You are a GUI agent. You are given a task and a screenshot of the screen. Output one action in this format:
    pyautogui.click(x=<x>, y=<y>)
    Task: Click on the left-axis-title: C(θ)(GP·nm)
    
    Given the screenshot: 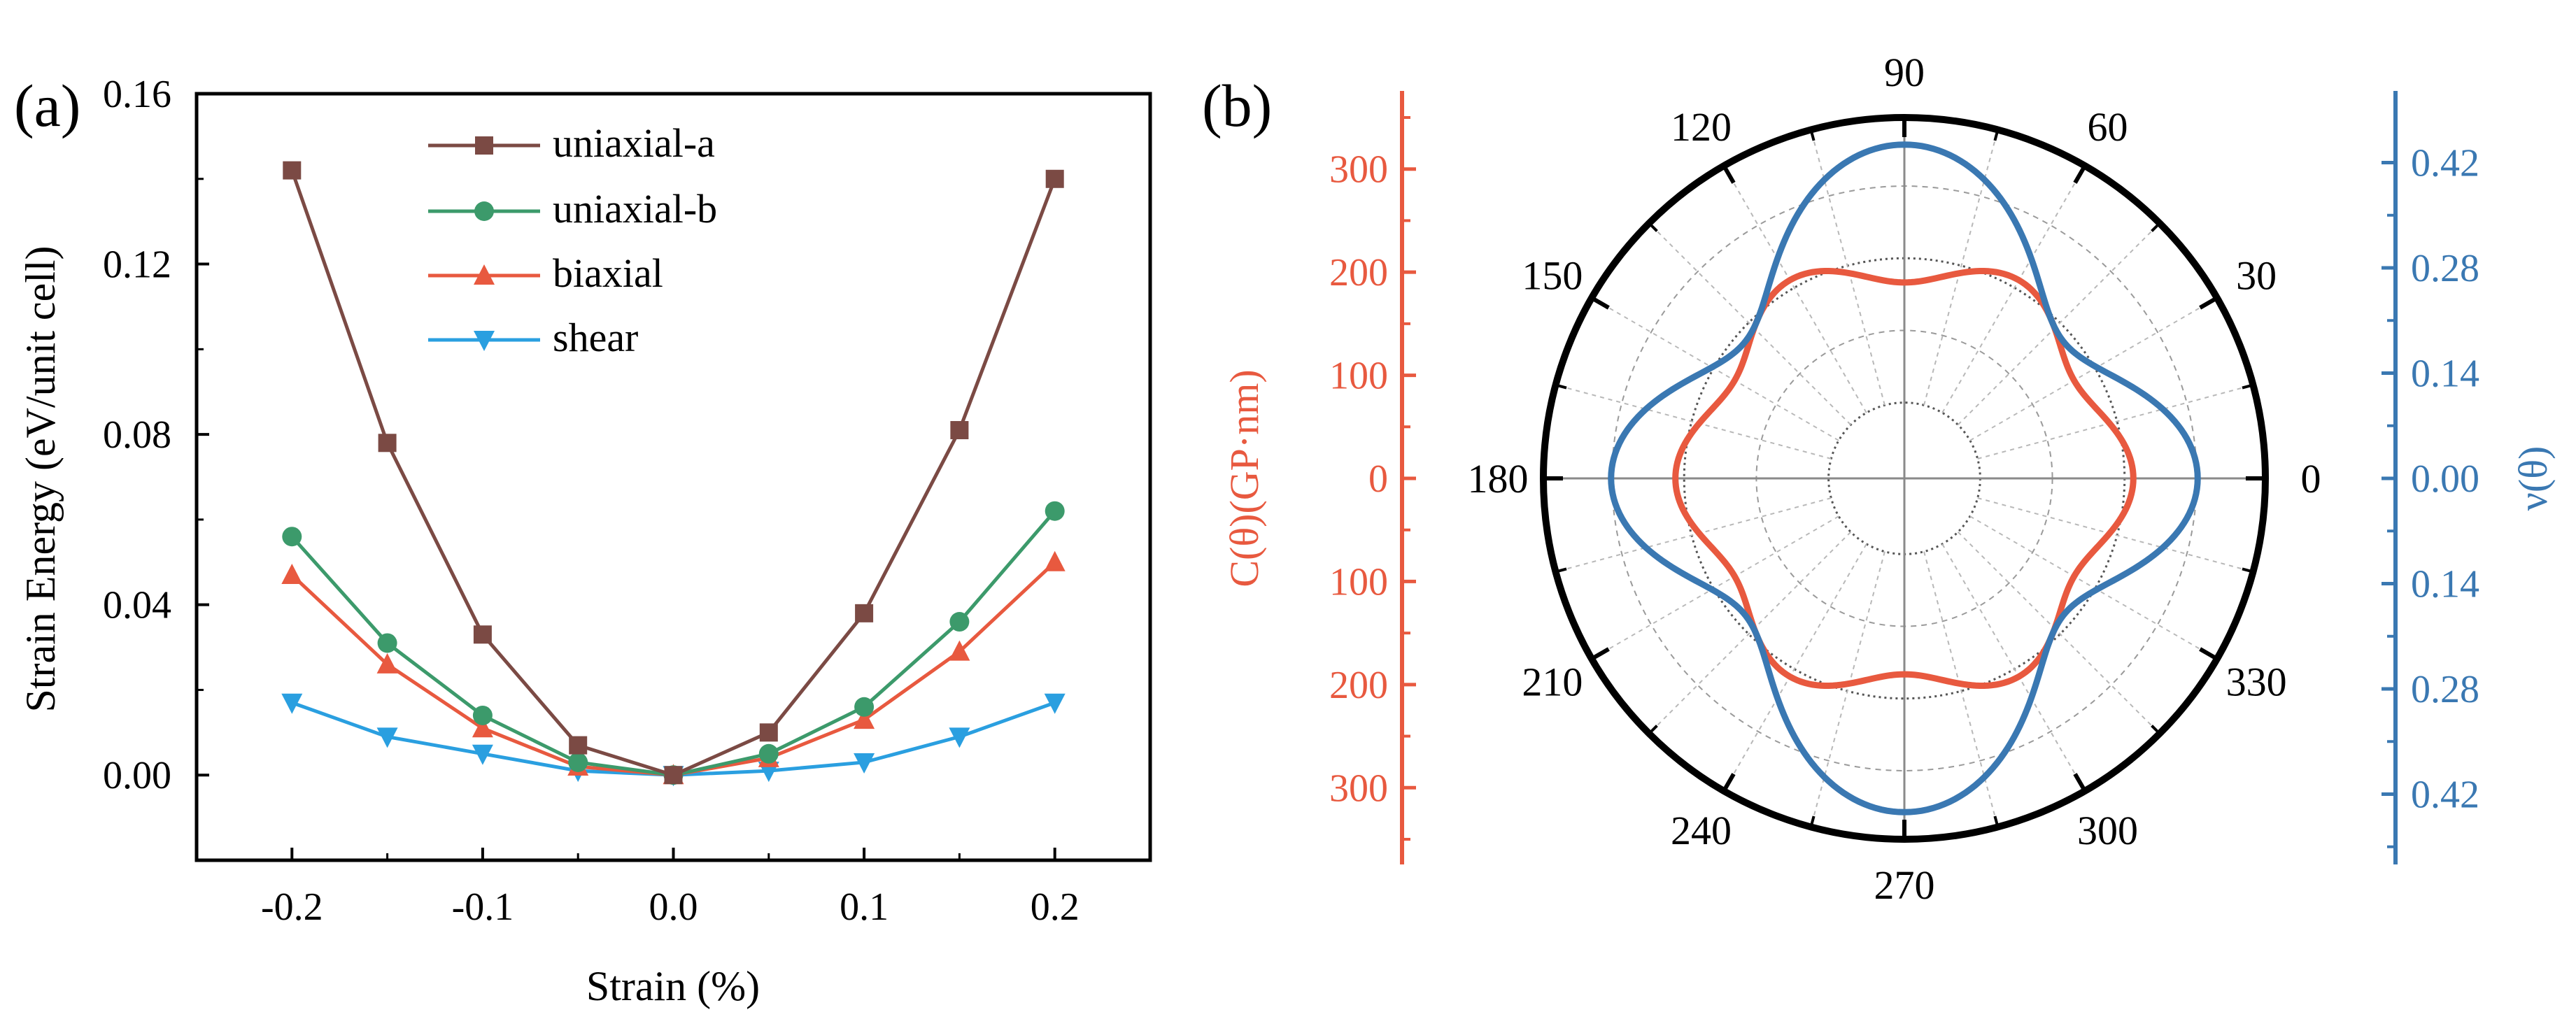 What is the action you would take?
    pyautogui.click(x=1244, y=478)
    